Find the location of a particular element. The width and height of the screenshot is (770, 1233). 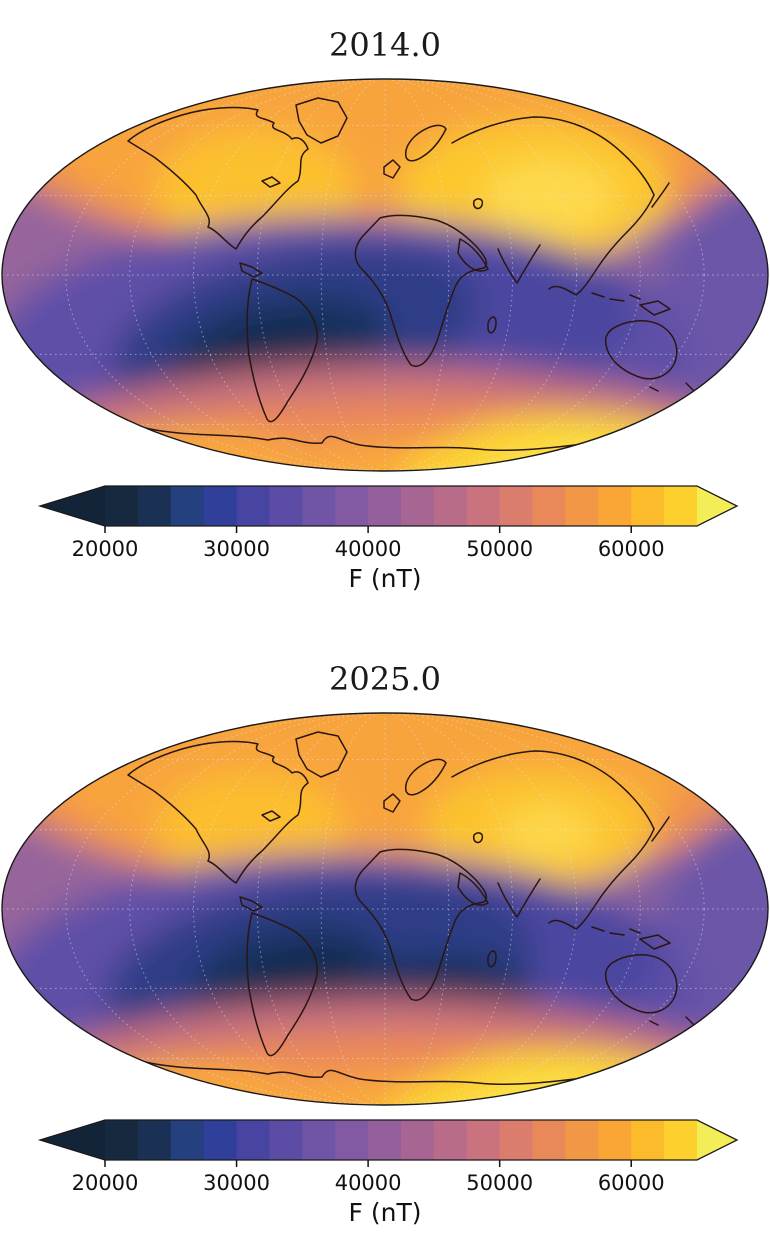

colorbar-2025: 20000 30000 40000 50000 60000 is located at coordinates (388, 1157).